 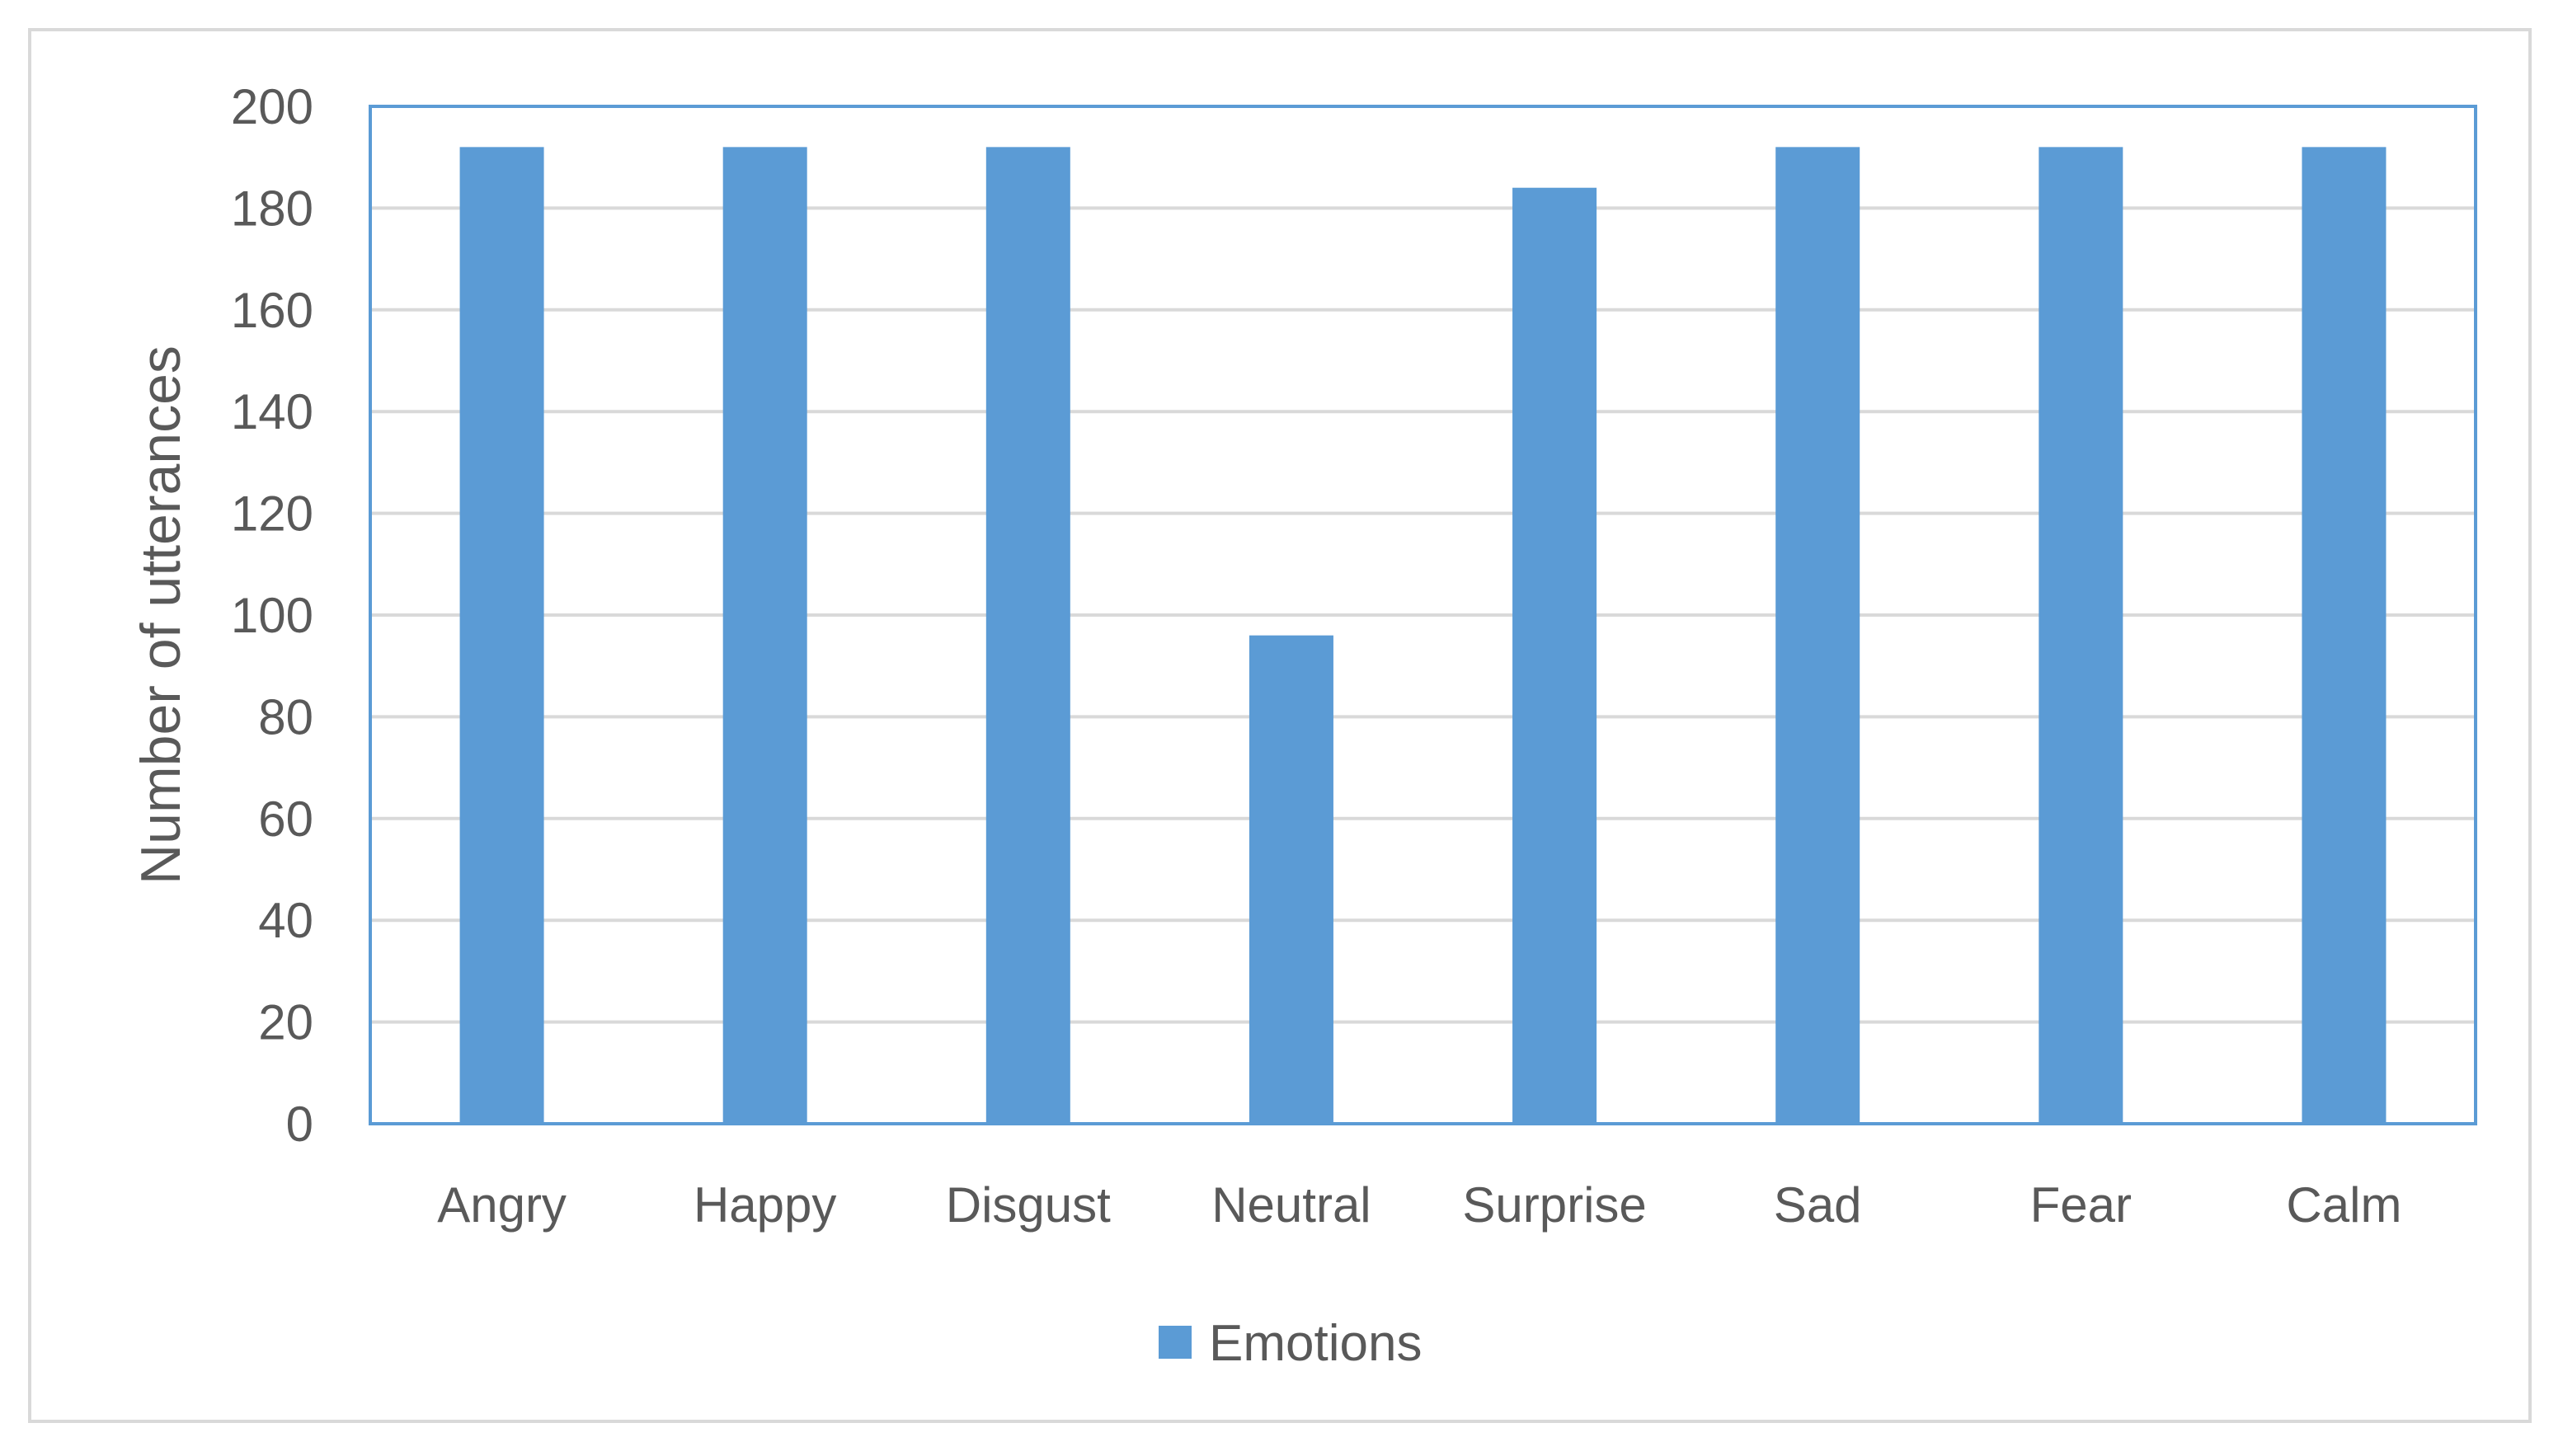 What do you see at coordinates (2081, 1205) in the screenshot?
I see `x-tick-label-fear: Fear` at bounding box center [2081, 1205].